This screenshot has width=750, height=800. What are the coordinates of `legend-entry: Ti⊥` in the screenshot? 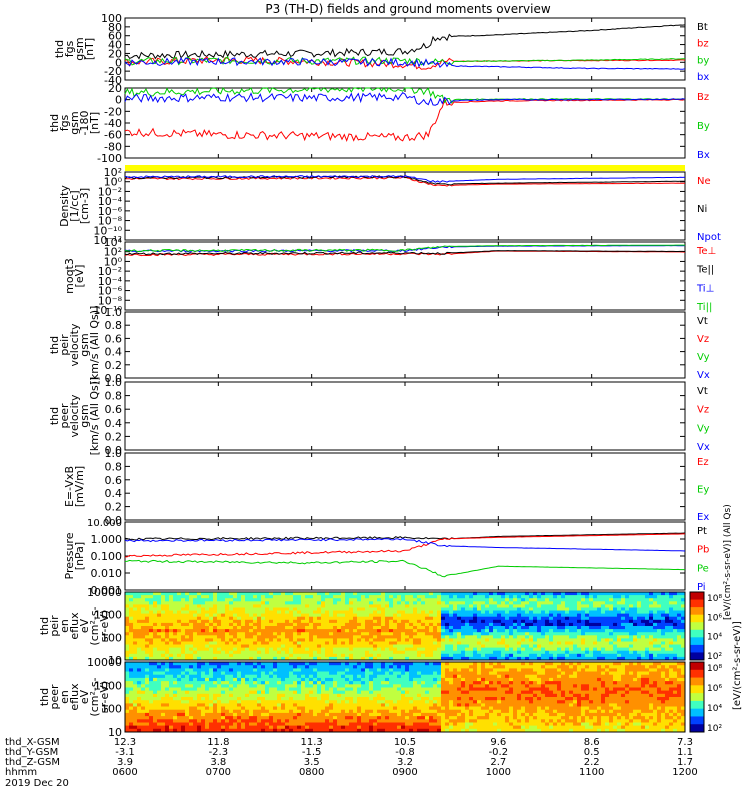 It's located at (705, 288).